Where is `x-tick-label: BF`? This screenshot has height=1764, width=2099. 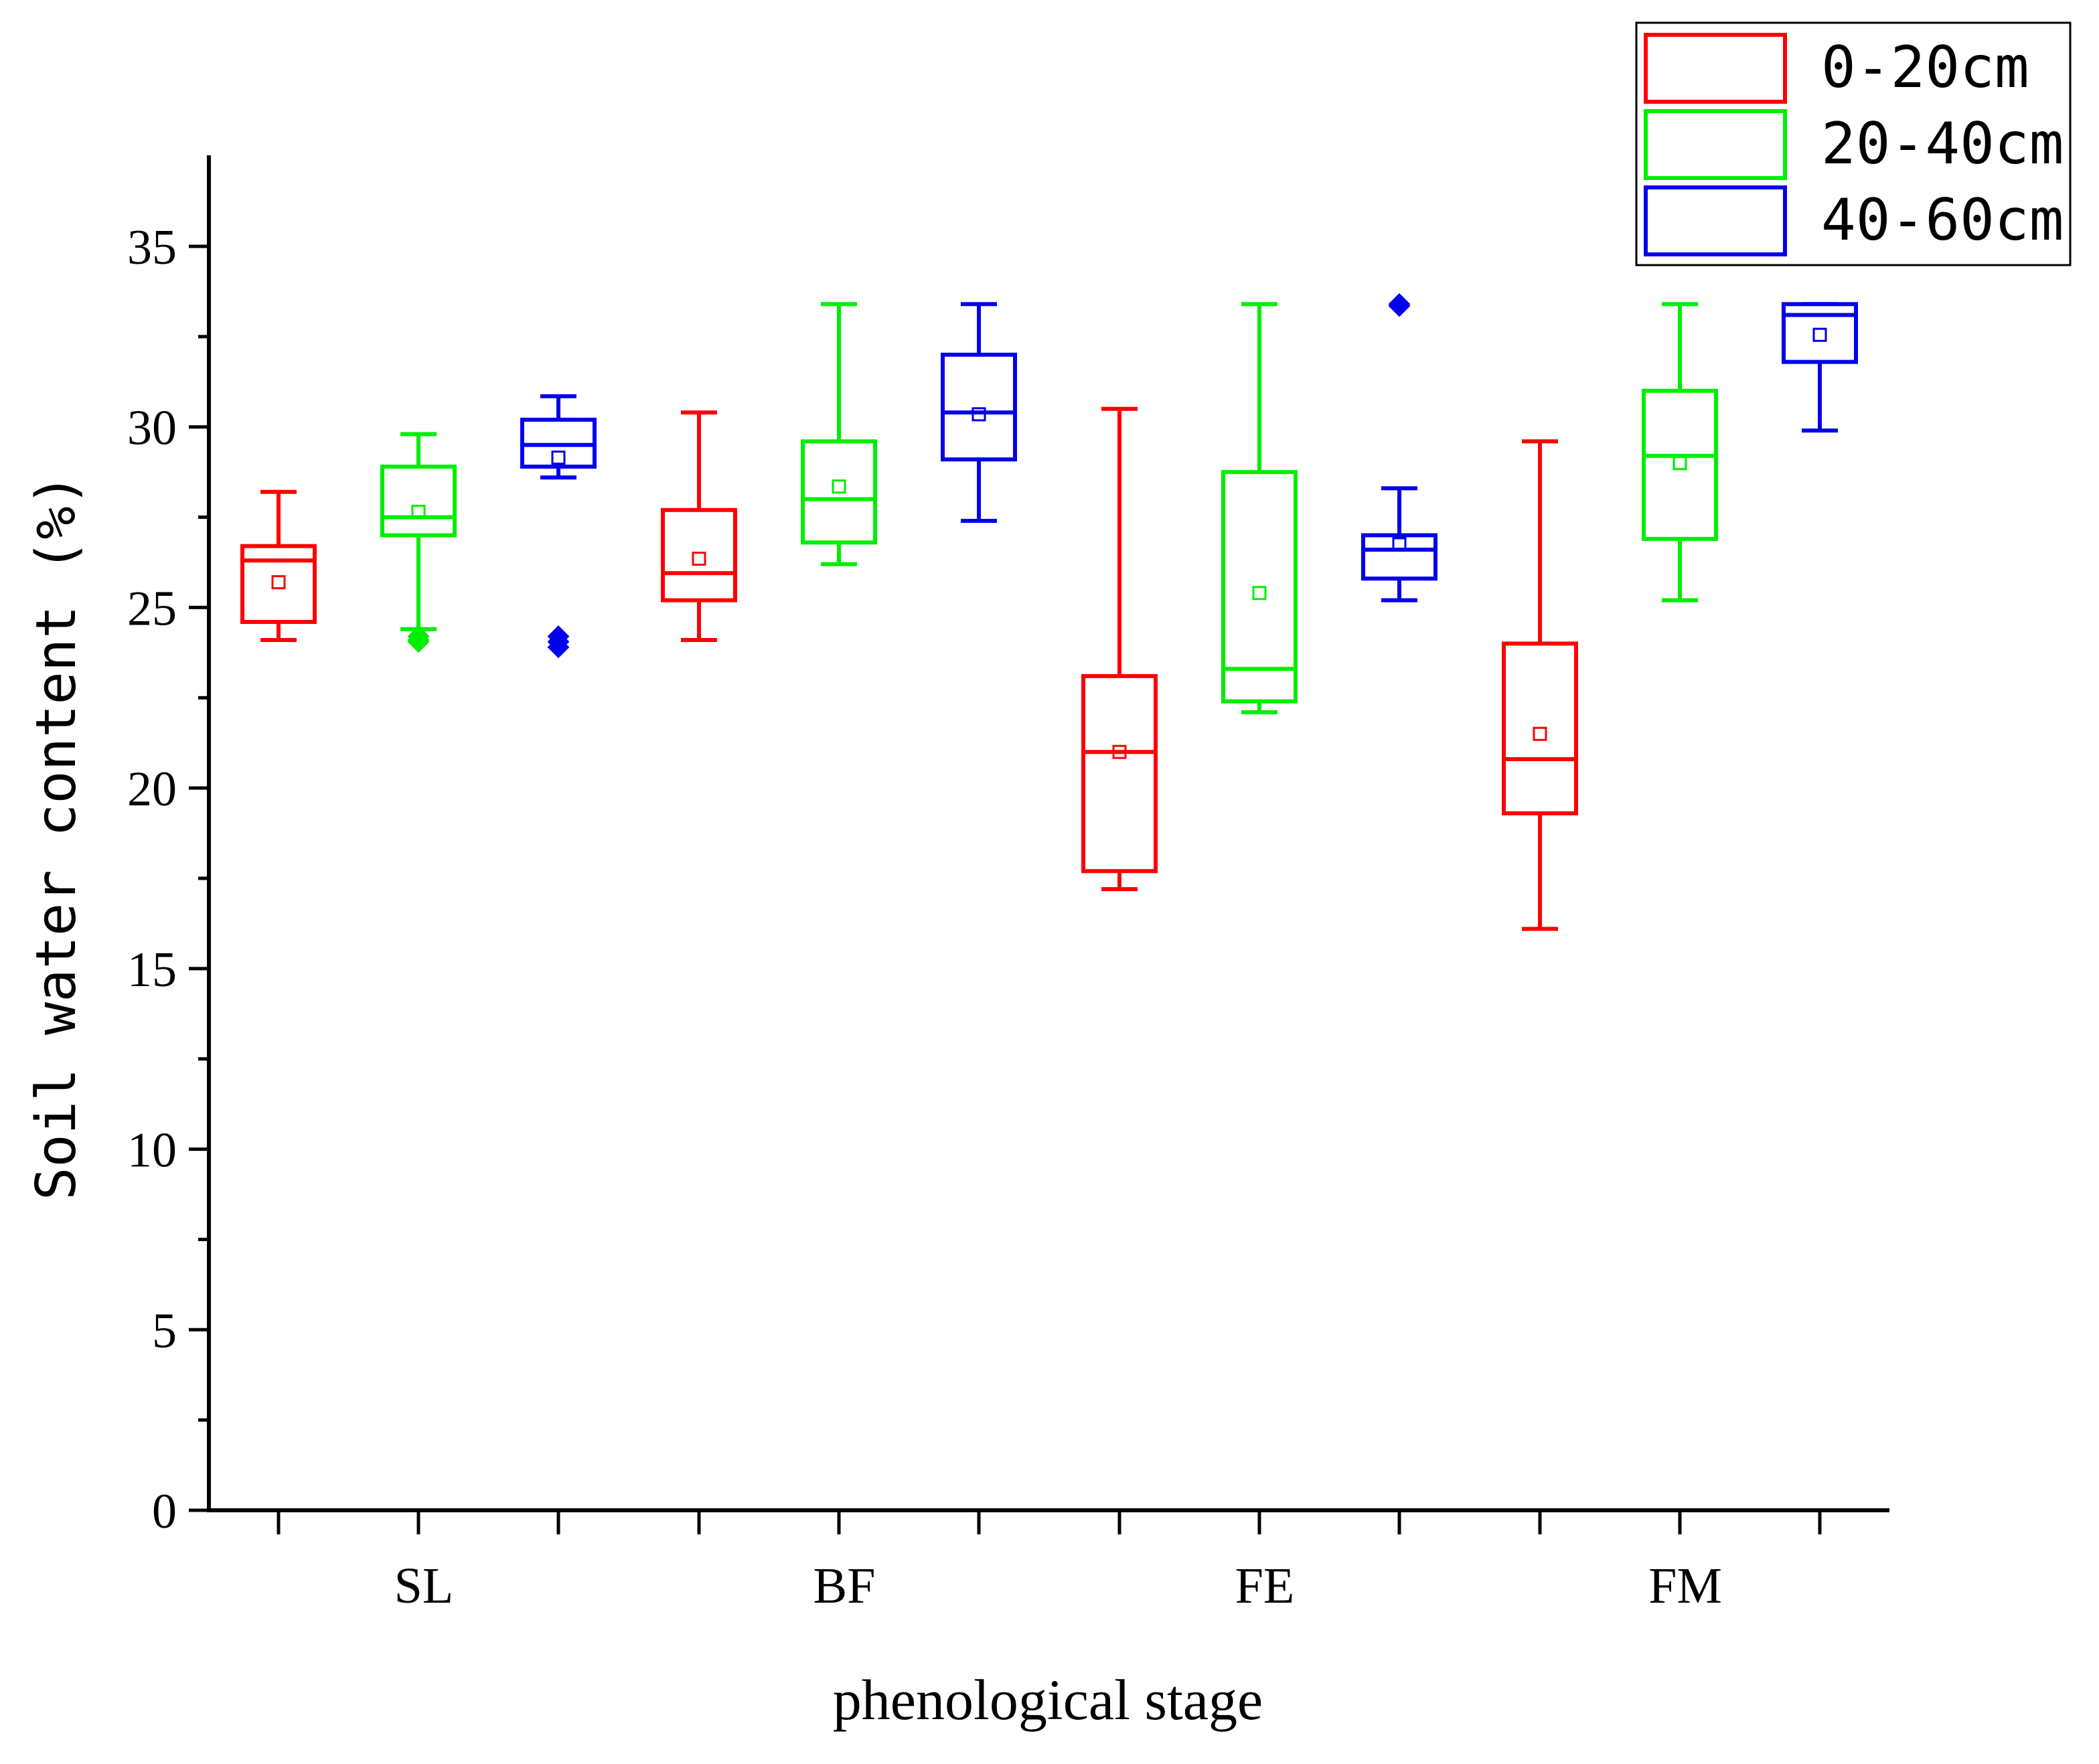
x-tick-label: BF is located at coordinates (845, 1586).